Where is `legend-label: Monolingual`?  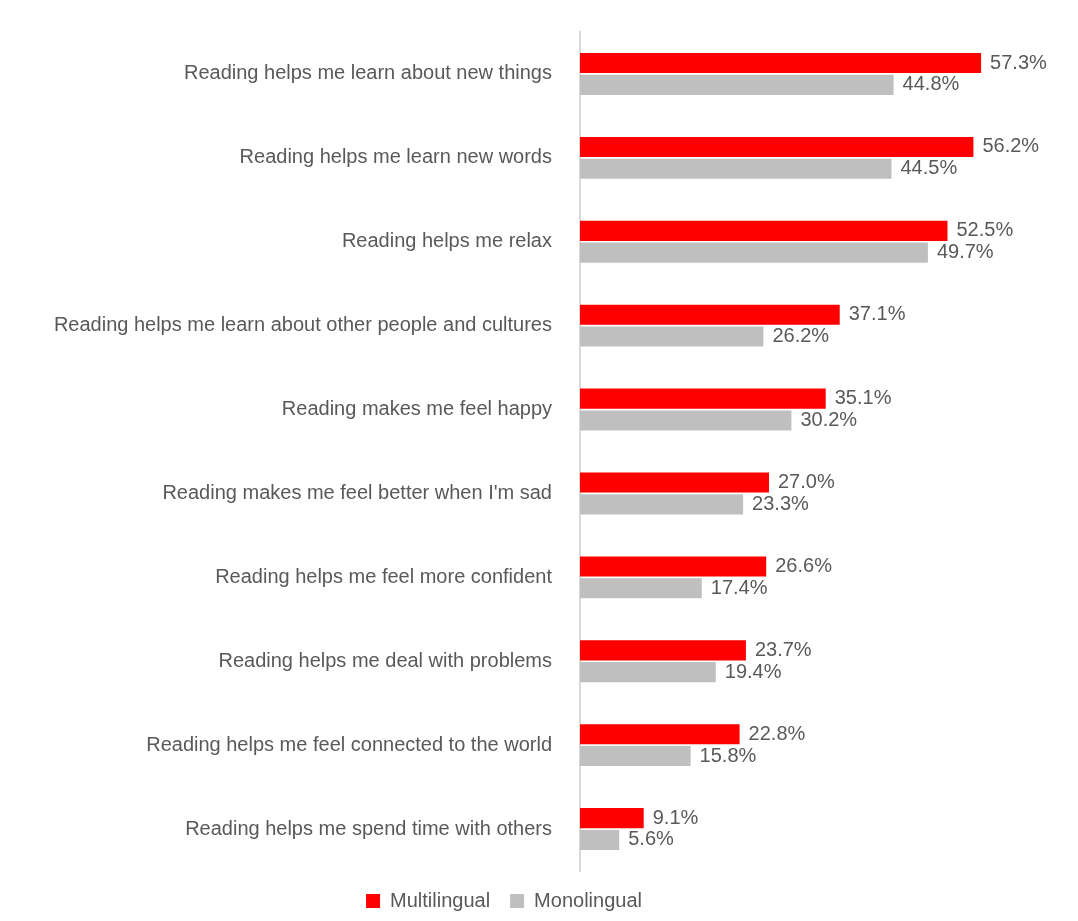 legend-label: Monolingual is located at coordinates (588, 899).